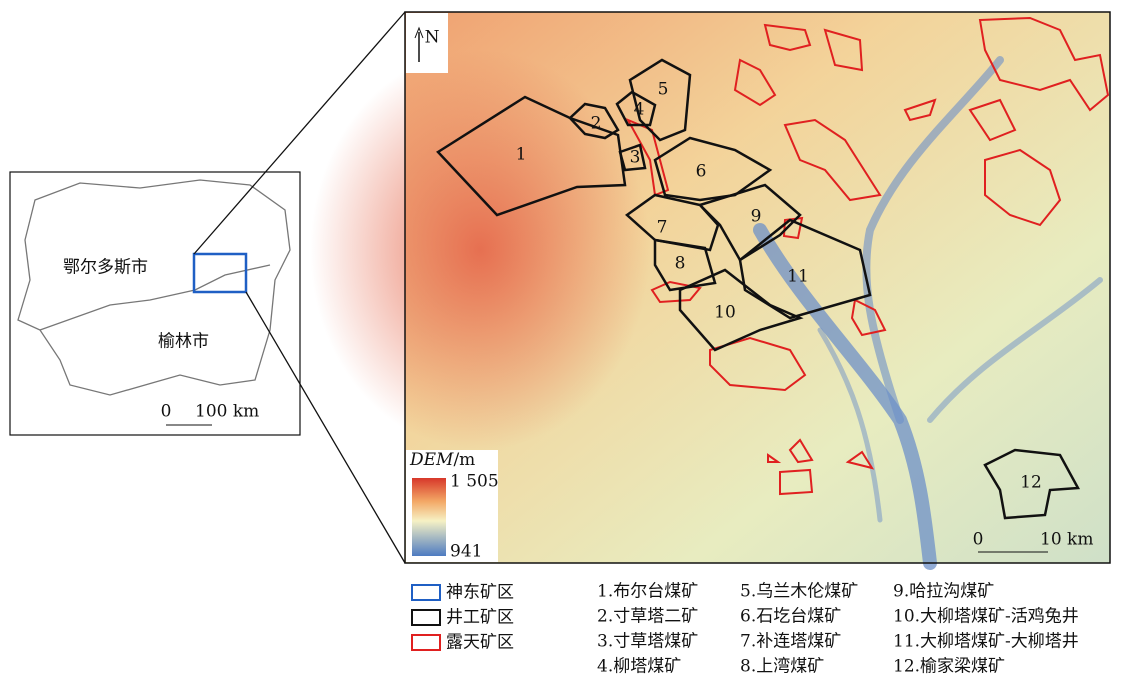 The width and height of the screenshot is (1126, 694). I want to click on mine-label: 8, so click(680, 264).